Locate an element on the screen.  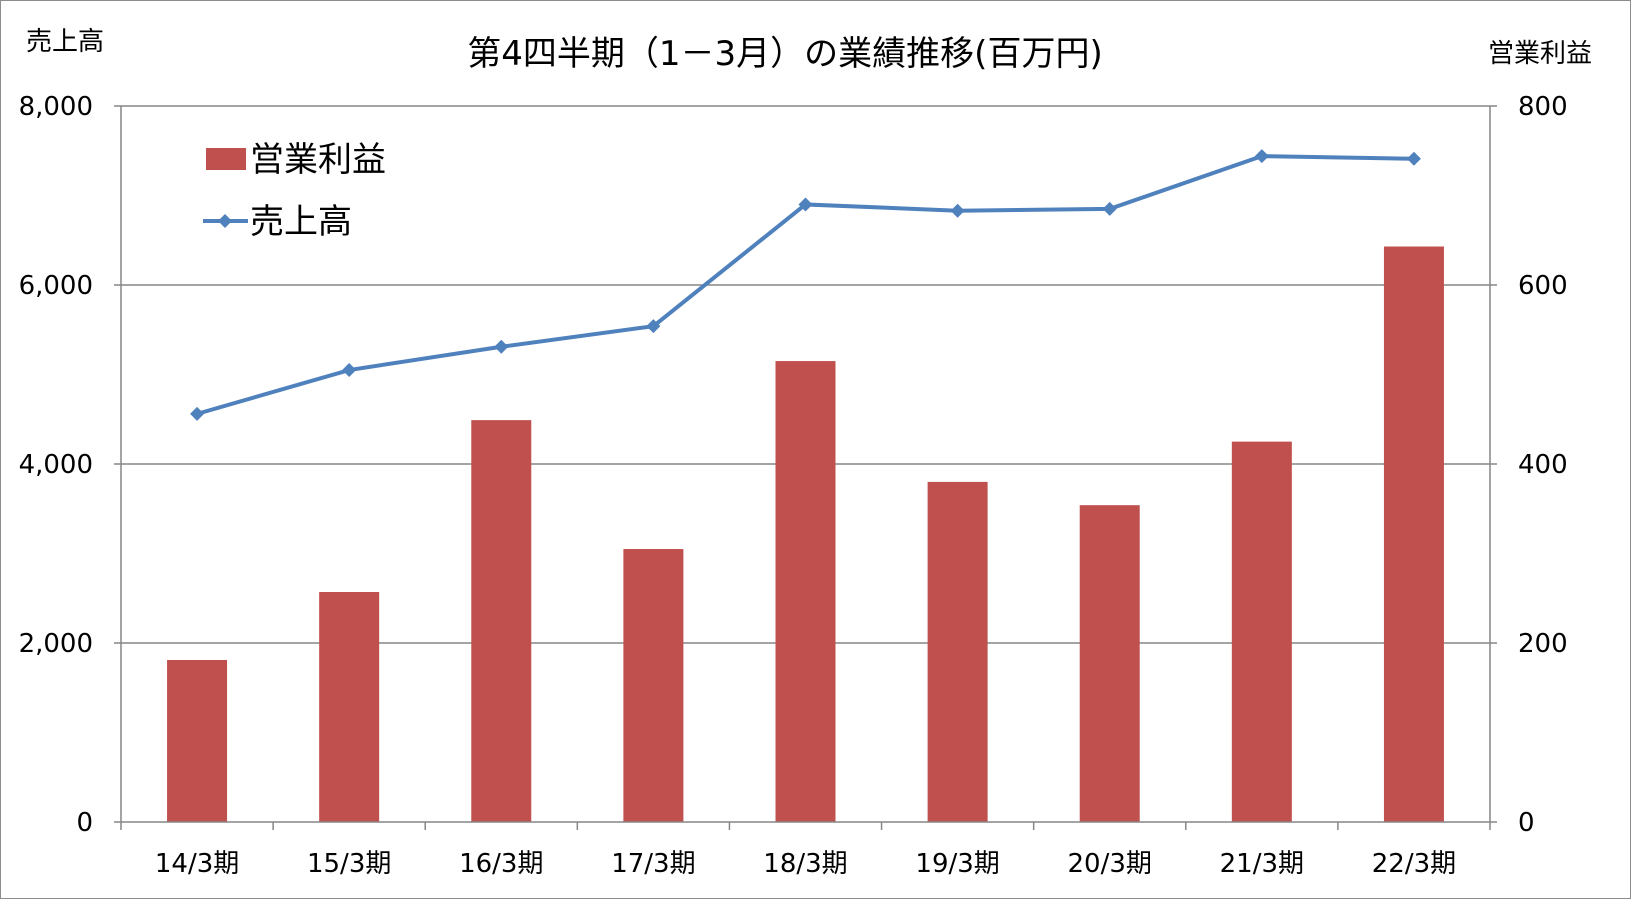
x-tick-label: 16/3期 is located at coordinates (501, 864).